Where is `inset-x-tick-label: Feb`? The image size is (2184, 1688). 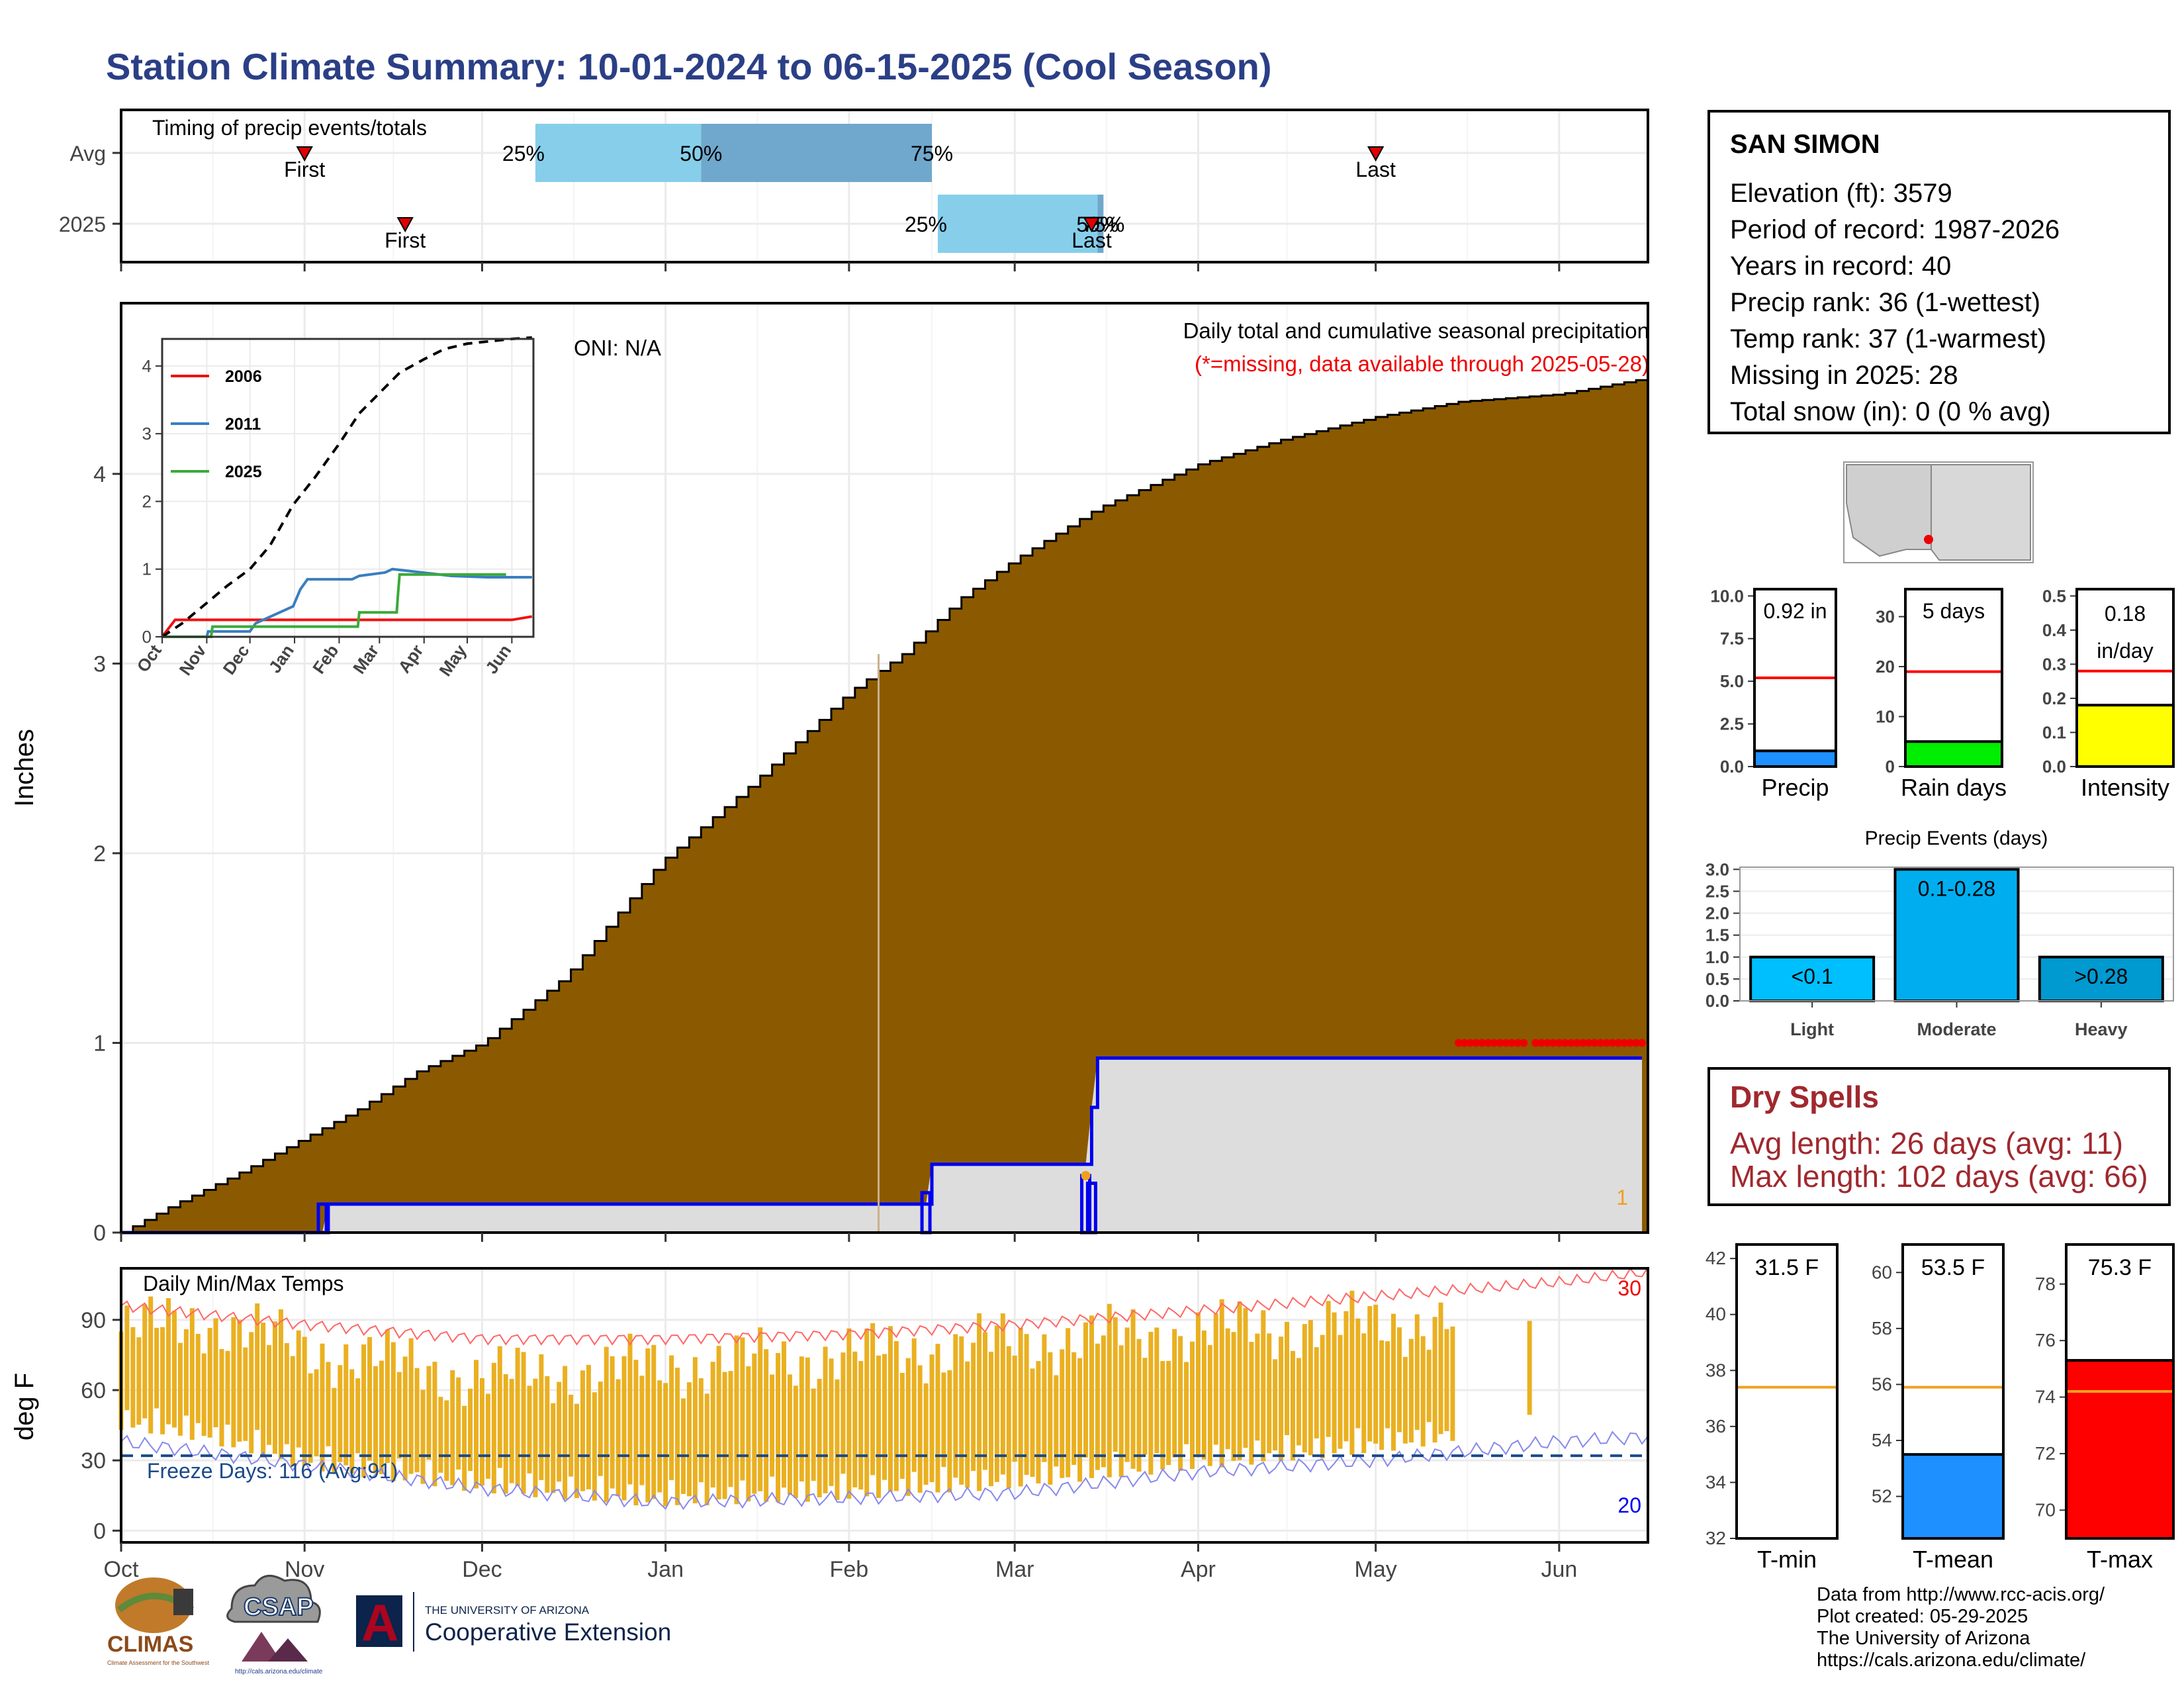 inset-x-tick-label: Feb is located at coordinates (325, 659).